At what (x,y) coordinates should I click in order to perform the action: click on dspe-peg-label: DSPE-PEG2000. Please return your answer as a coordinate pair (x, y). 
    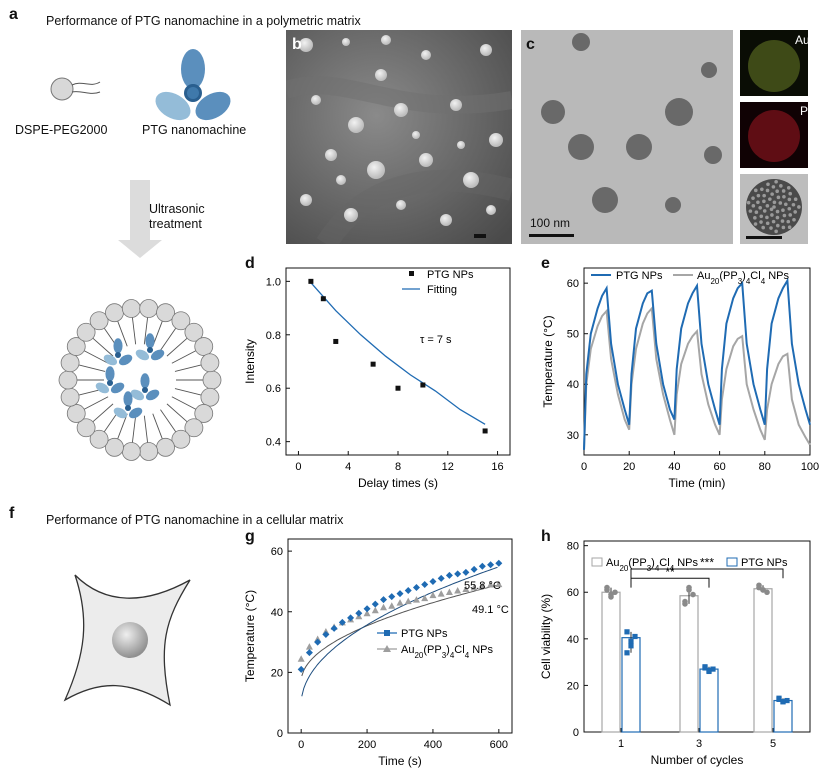
    Looking at the image, I should click on (61, 130).